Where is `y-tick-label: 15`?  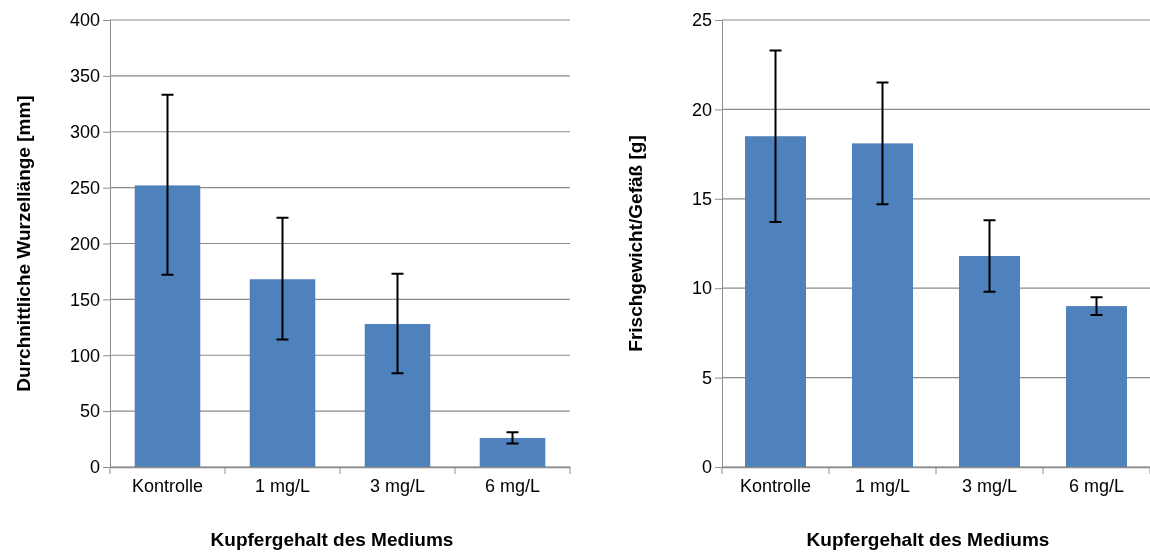 y-tick-label: 15 is located at coordinates (701, 199).